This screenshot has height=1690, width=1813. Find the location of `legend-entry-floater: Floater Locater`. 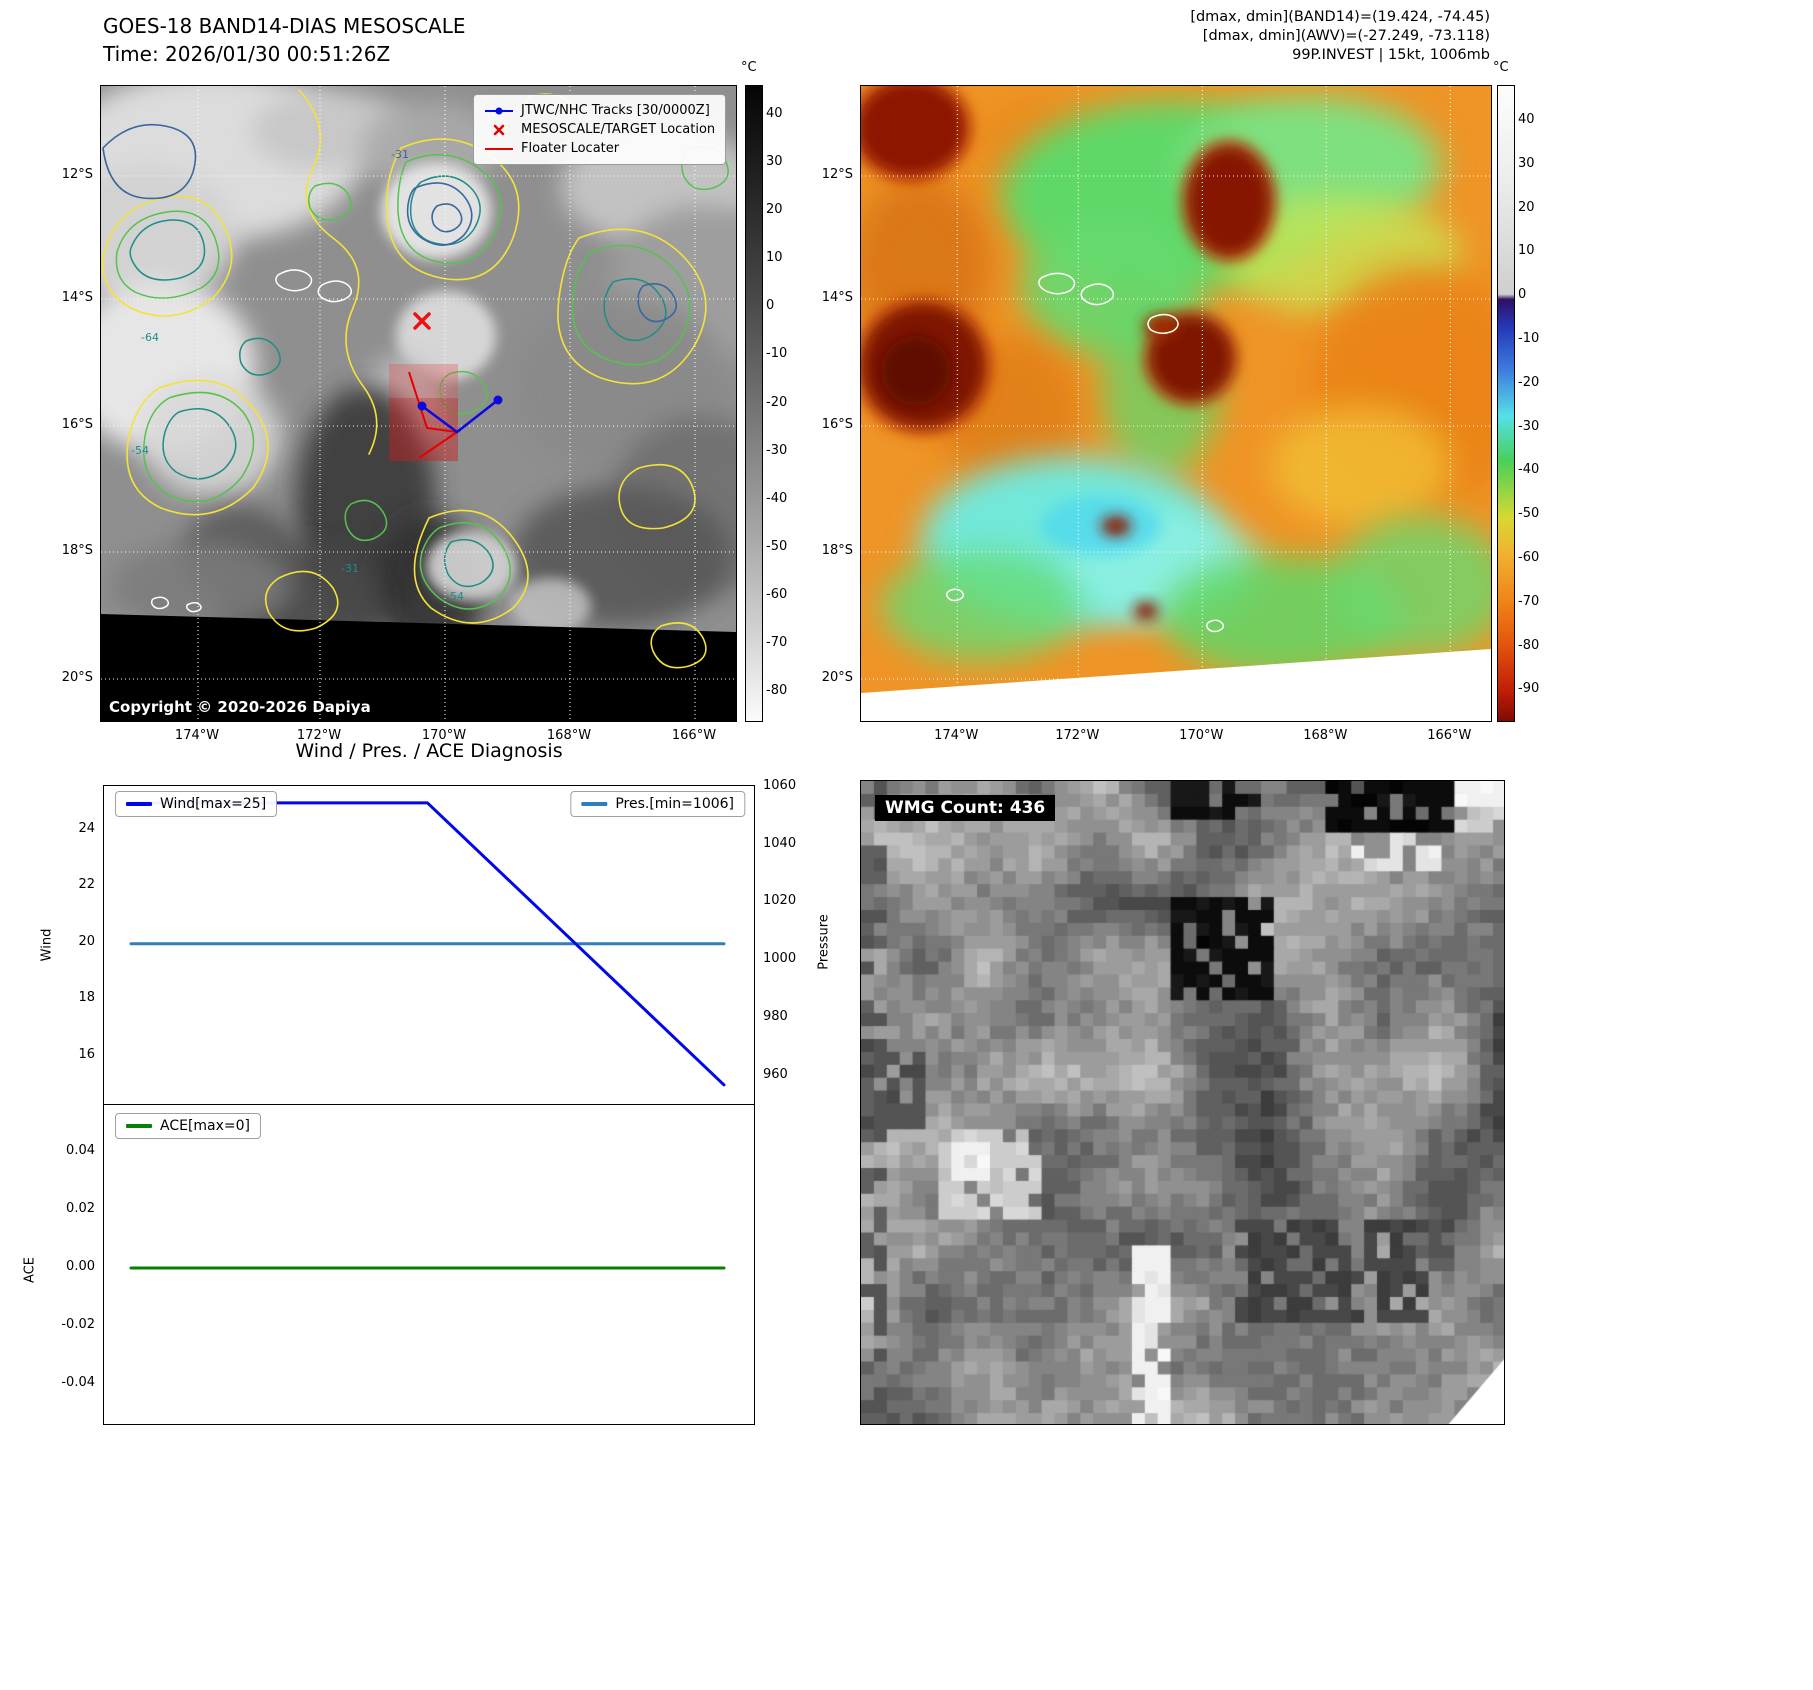

legend-entry-floater: Floater Locater is located at coordinates (599, 148).